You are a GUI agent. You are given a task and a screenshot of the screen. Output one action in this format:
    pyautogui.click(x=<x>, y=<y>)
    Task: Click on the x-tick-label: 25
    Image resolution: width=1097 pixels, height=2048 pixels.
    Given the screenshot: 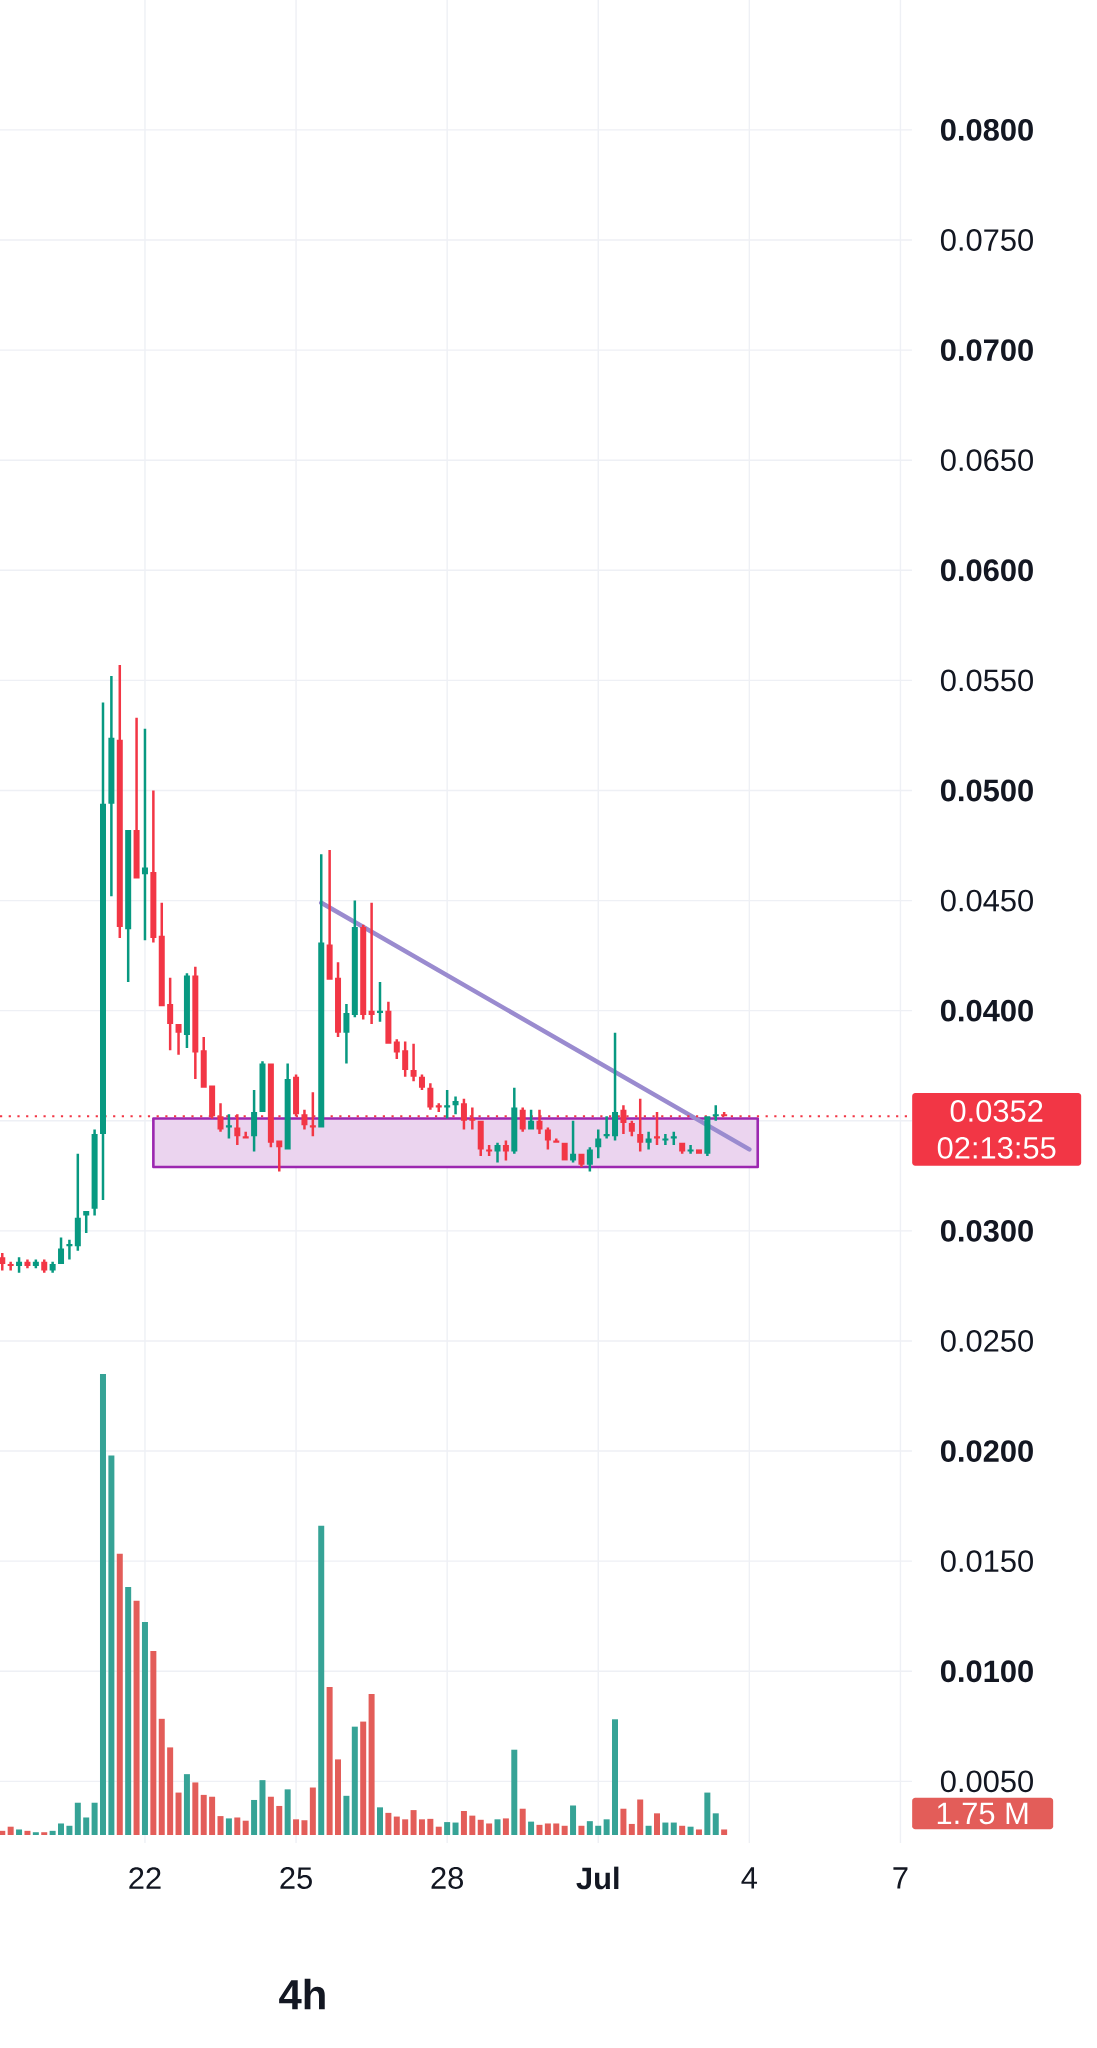 What is the action you would take?
    pyautogui.click(x=296, y=1878)
    